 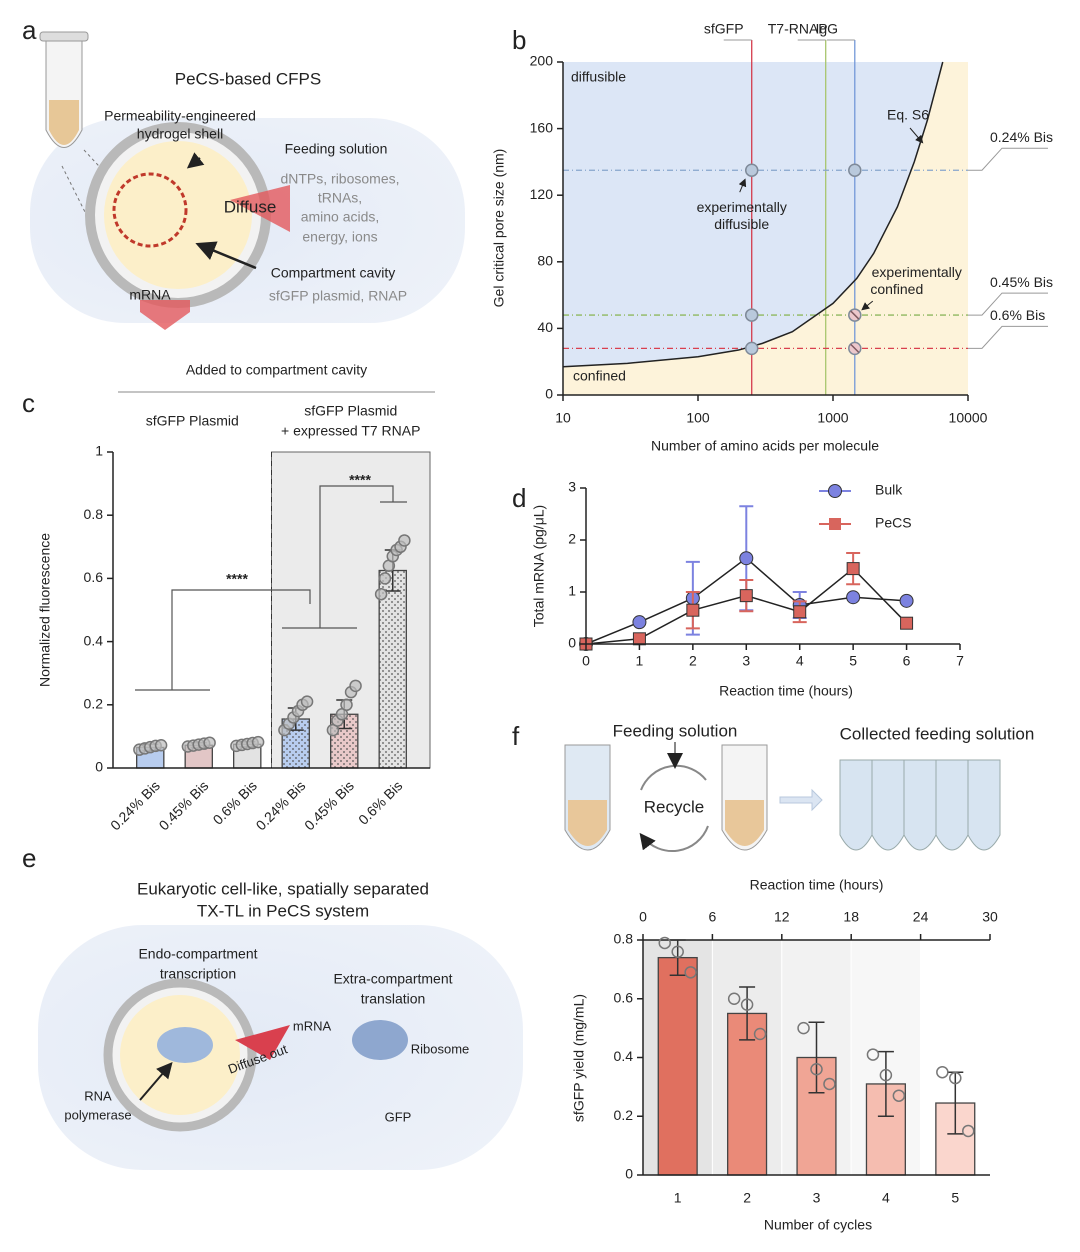 What do you see at coordinates (516, 736) in the screenshot?
I see `panel-label: f` at bounding box center [516, 736].